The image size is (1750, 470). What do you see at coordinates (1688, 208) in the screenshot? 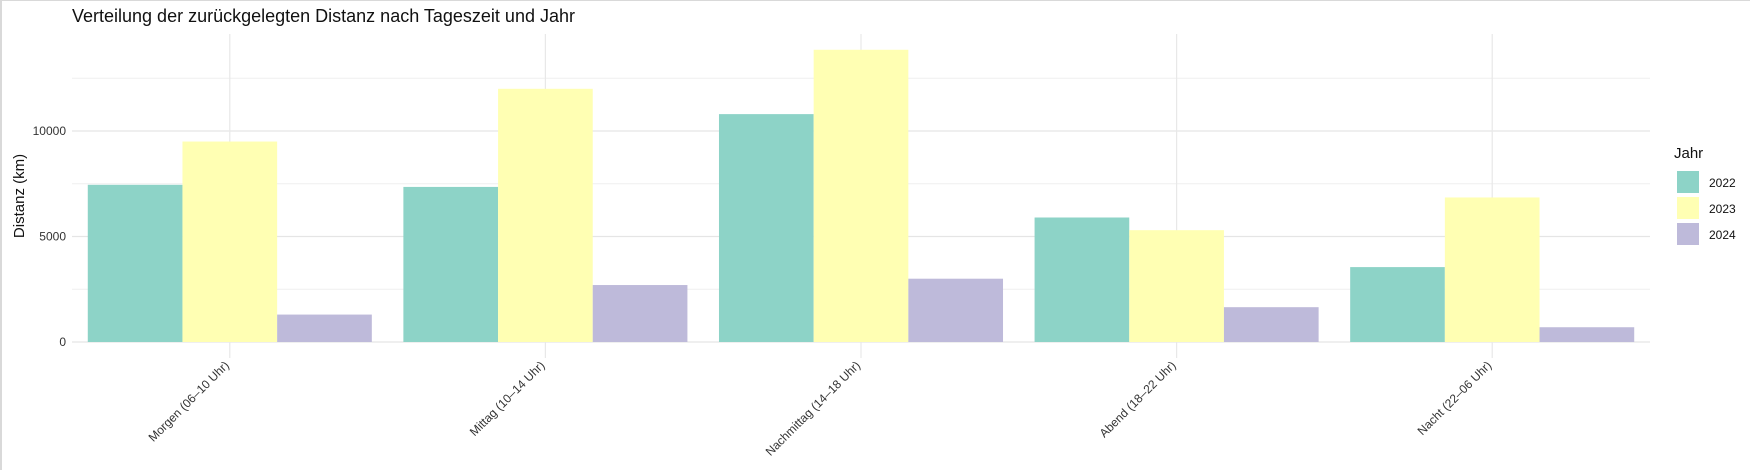
I see `legend-swatch-2023` at bounding box center [1688, 208].